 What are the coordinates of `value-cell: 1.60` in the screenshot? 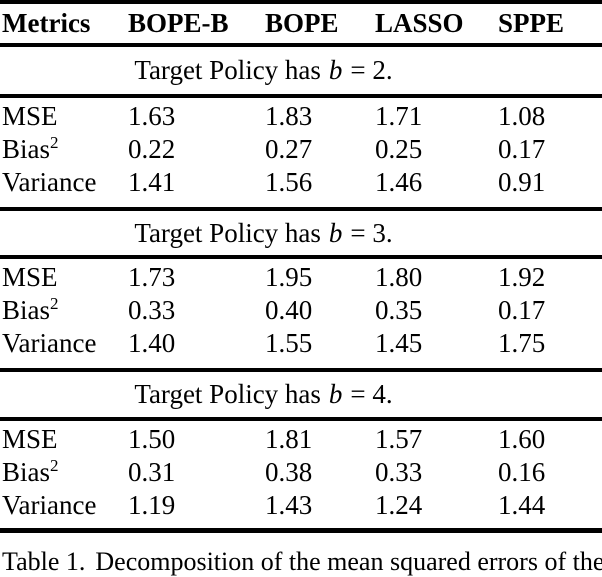 It's located at (522, 439).